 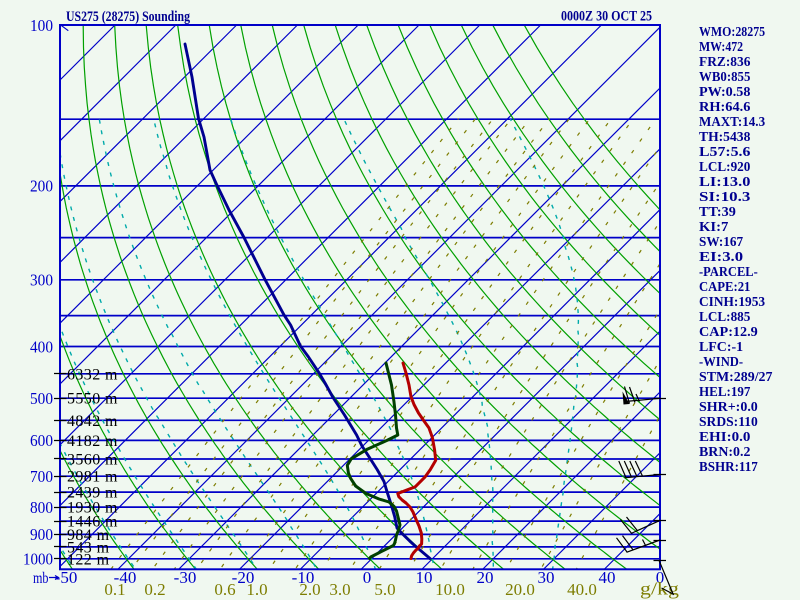 What do you see at coordinates (41, 534) in the screenshot?
I see `svg-text: 900` at bounding box center [41, 534].